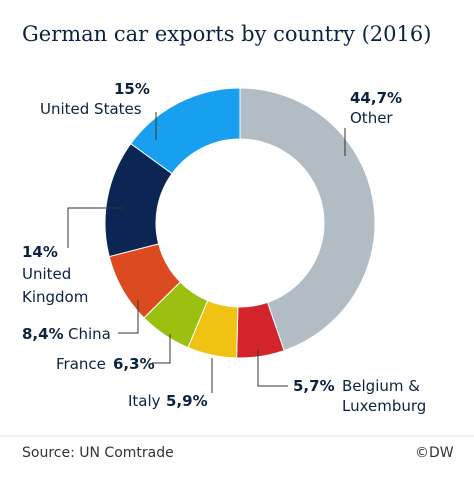 This screenshot has height=481, width=474. What do you see at coordinates (314, 386) in the screenshot?
I see `value-label: 5,7%` at bounding box center [314, 386].